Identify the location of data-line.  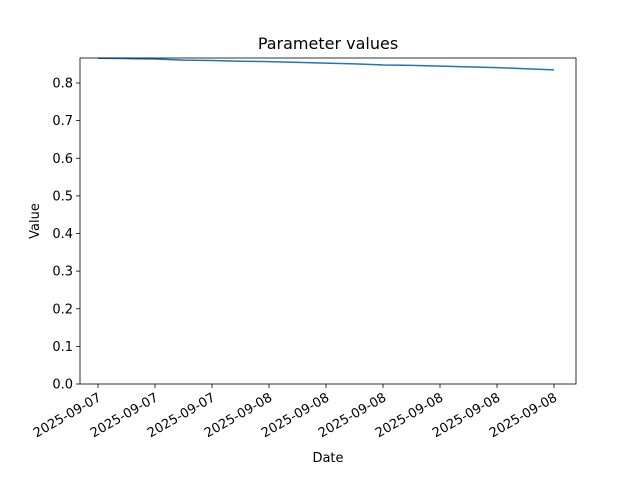
(326, 64).